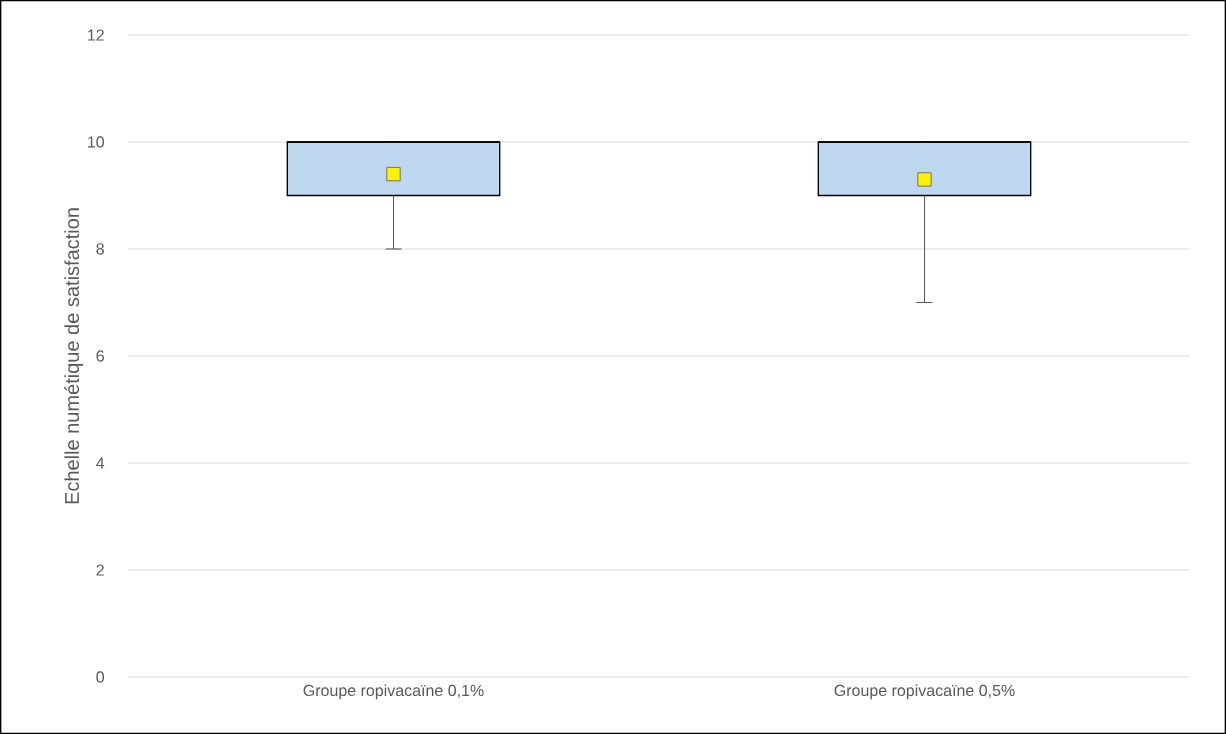  Describe the element at coordinates (924, 692) in the screenshot. I see `x-tick-label: Groupe ropivacaïne 0,5%` at that location.